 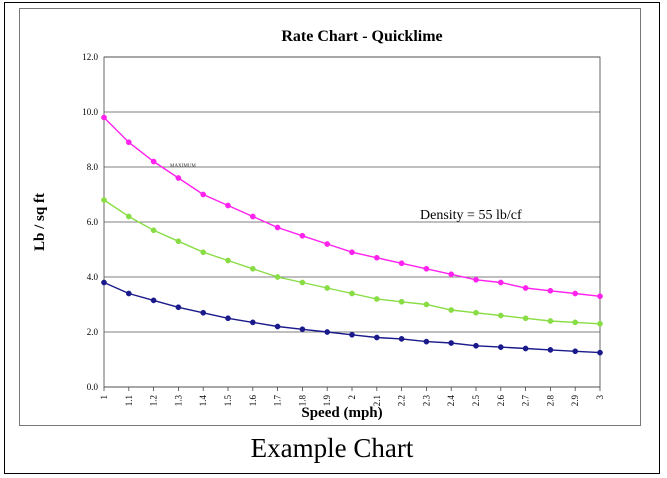 I want to click on x-tick-label: 2.5, so click(x=476, y=401).